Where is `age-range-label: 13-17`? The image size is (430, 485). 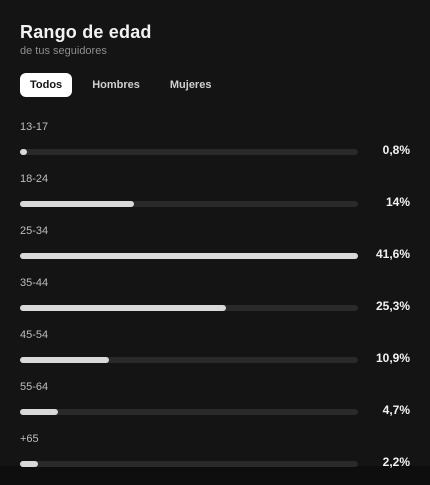
age-range-label: 13-17 is located at coordinates (34, 127).